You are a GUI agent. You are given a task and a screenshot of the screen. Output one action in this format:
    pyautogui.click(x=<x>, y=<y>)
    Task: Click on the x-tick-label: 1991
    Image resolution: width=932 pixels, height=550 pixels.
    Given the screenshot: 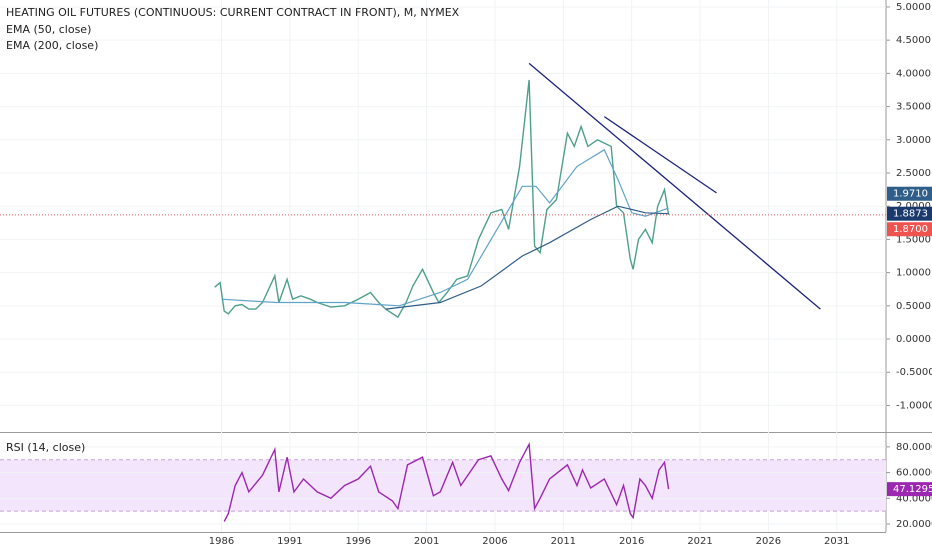 What is the action you would take?
    pyautogui.click(x=289, y=541)
    